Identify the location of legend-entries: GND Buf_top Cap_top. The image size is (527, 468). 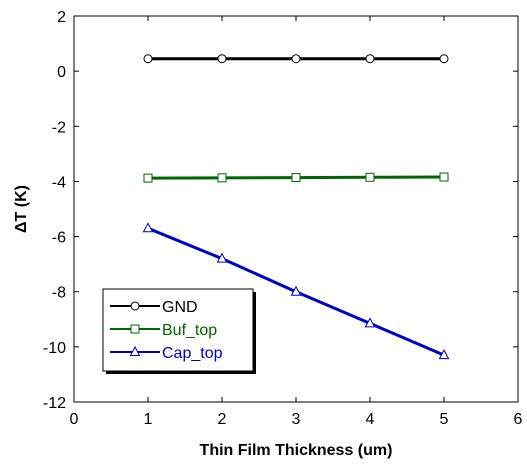
(166, 330).